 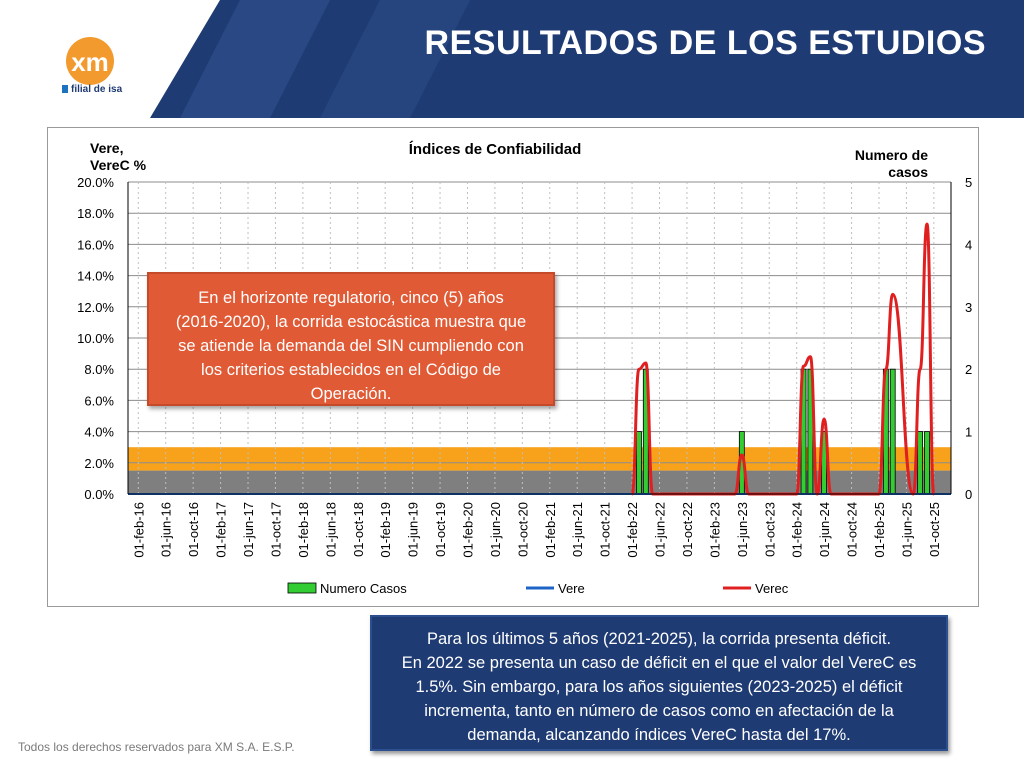 What do you see at coordinates (92, 89) in the screenshot?
I see `logo-subtitle: filial de isa` at bounding box center [92, 89].